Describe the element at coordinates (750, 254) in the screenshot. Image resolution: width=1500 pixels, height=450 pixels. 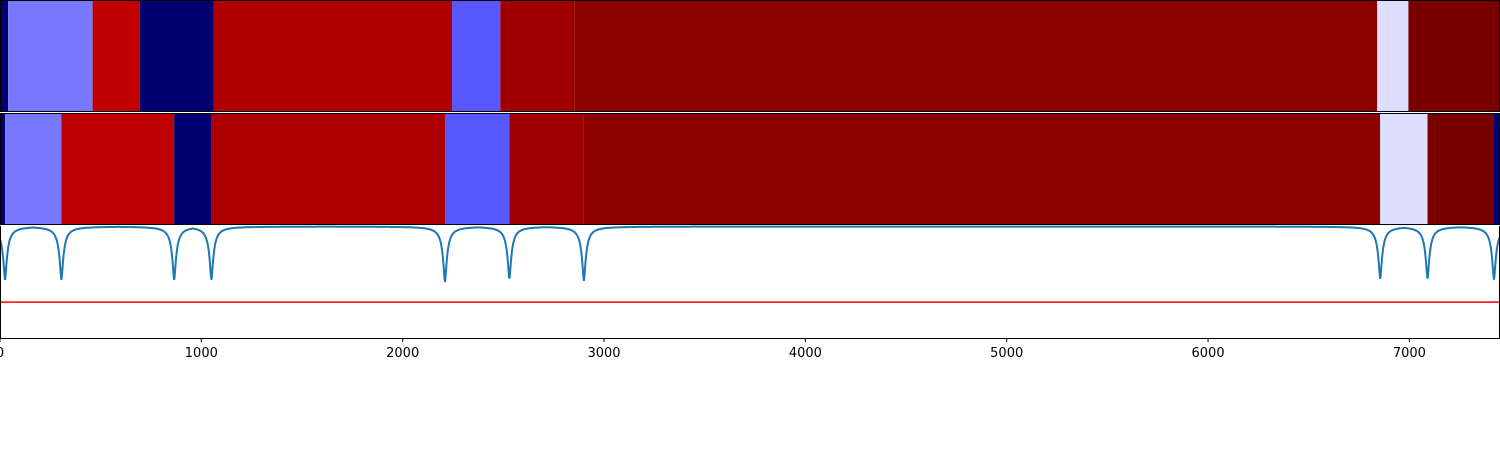
I see `series-line` at that location.